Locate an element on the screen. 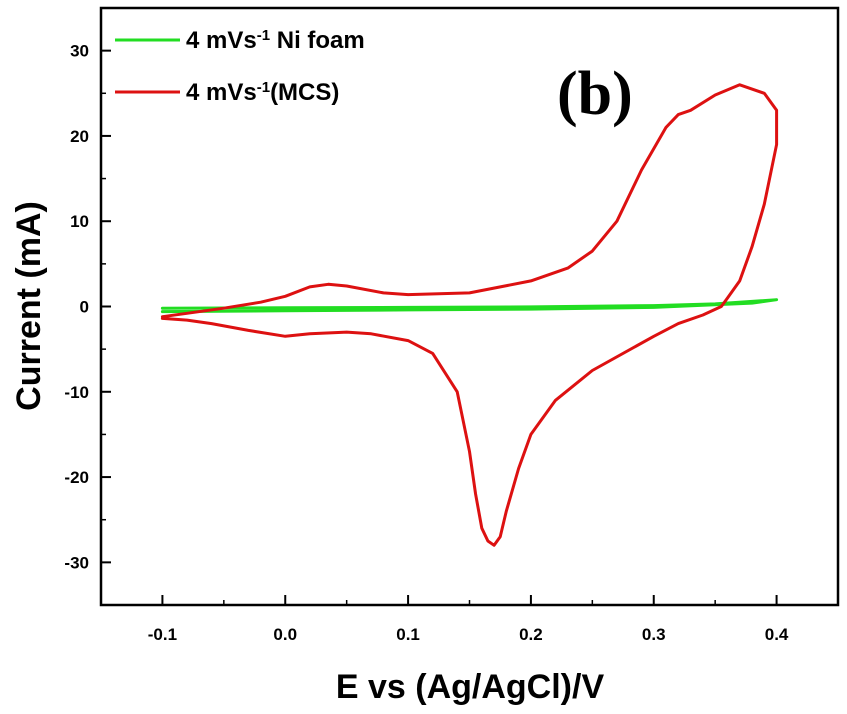 Image resolution: width=847 pixels, height=714 pixels. y-tick-label: 0 is located at coordinates (84, 307).